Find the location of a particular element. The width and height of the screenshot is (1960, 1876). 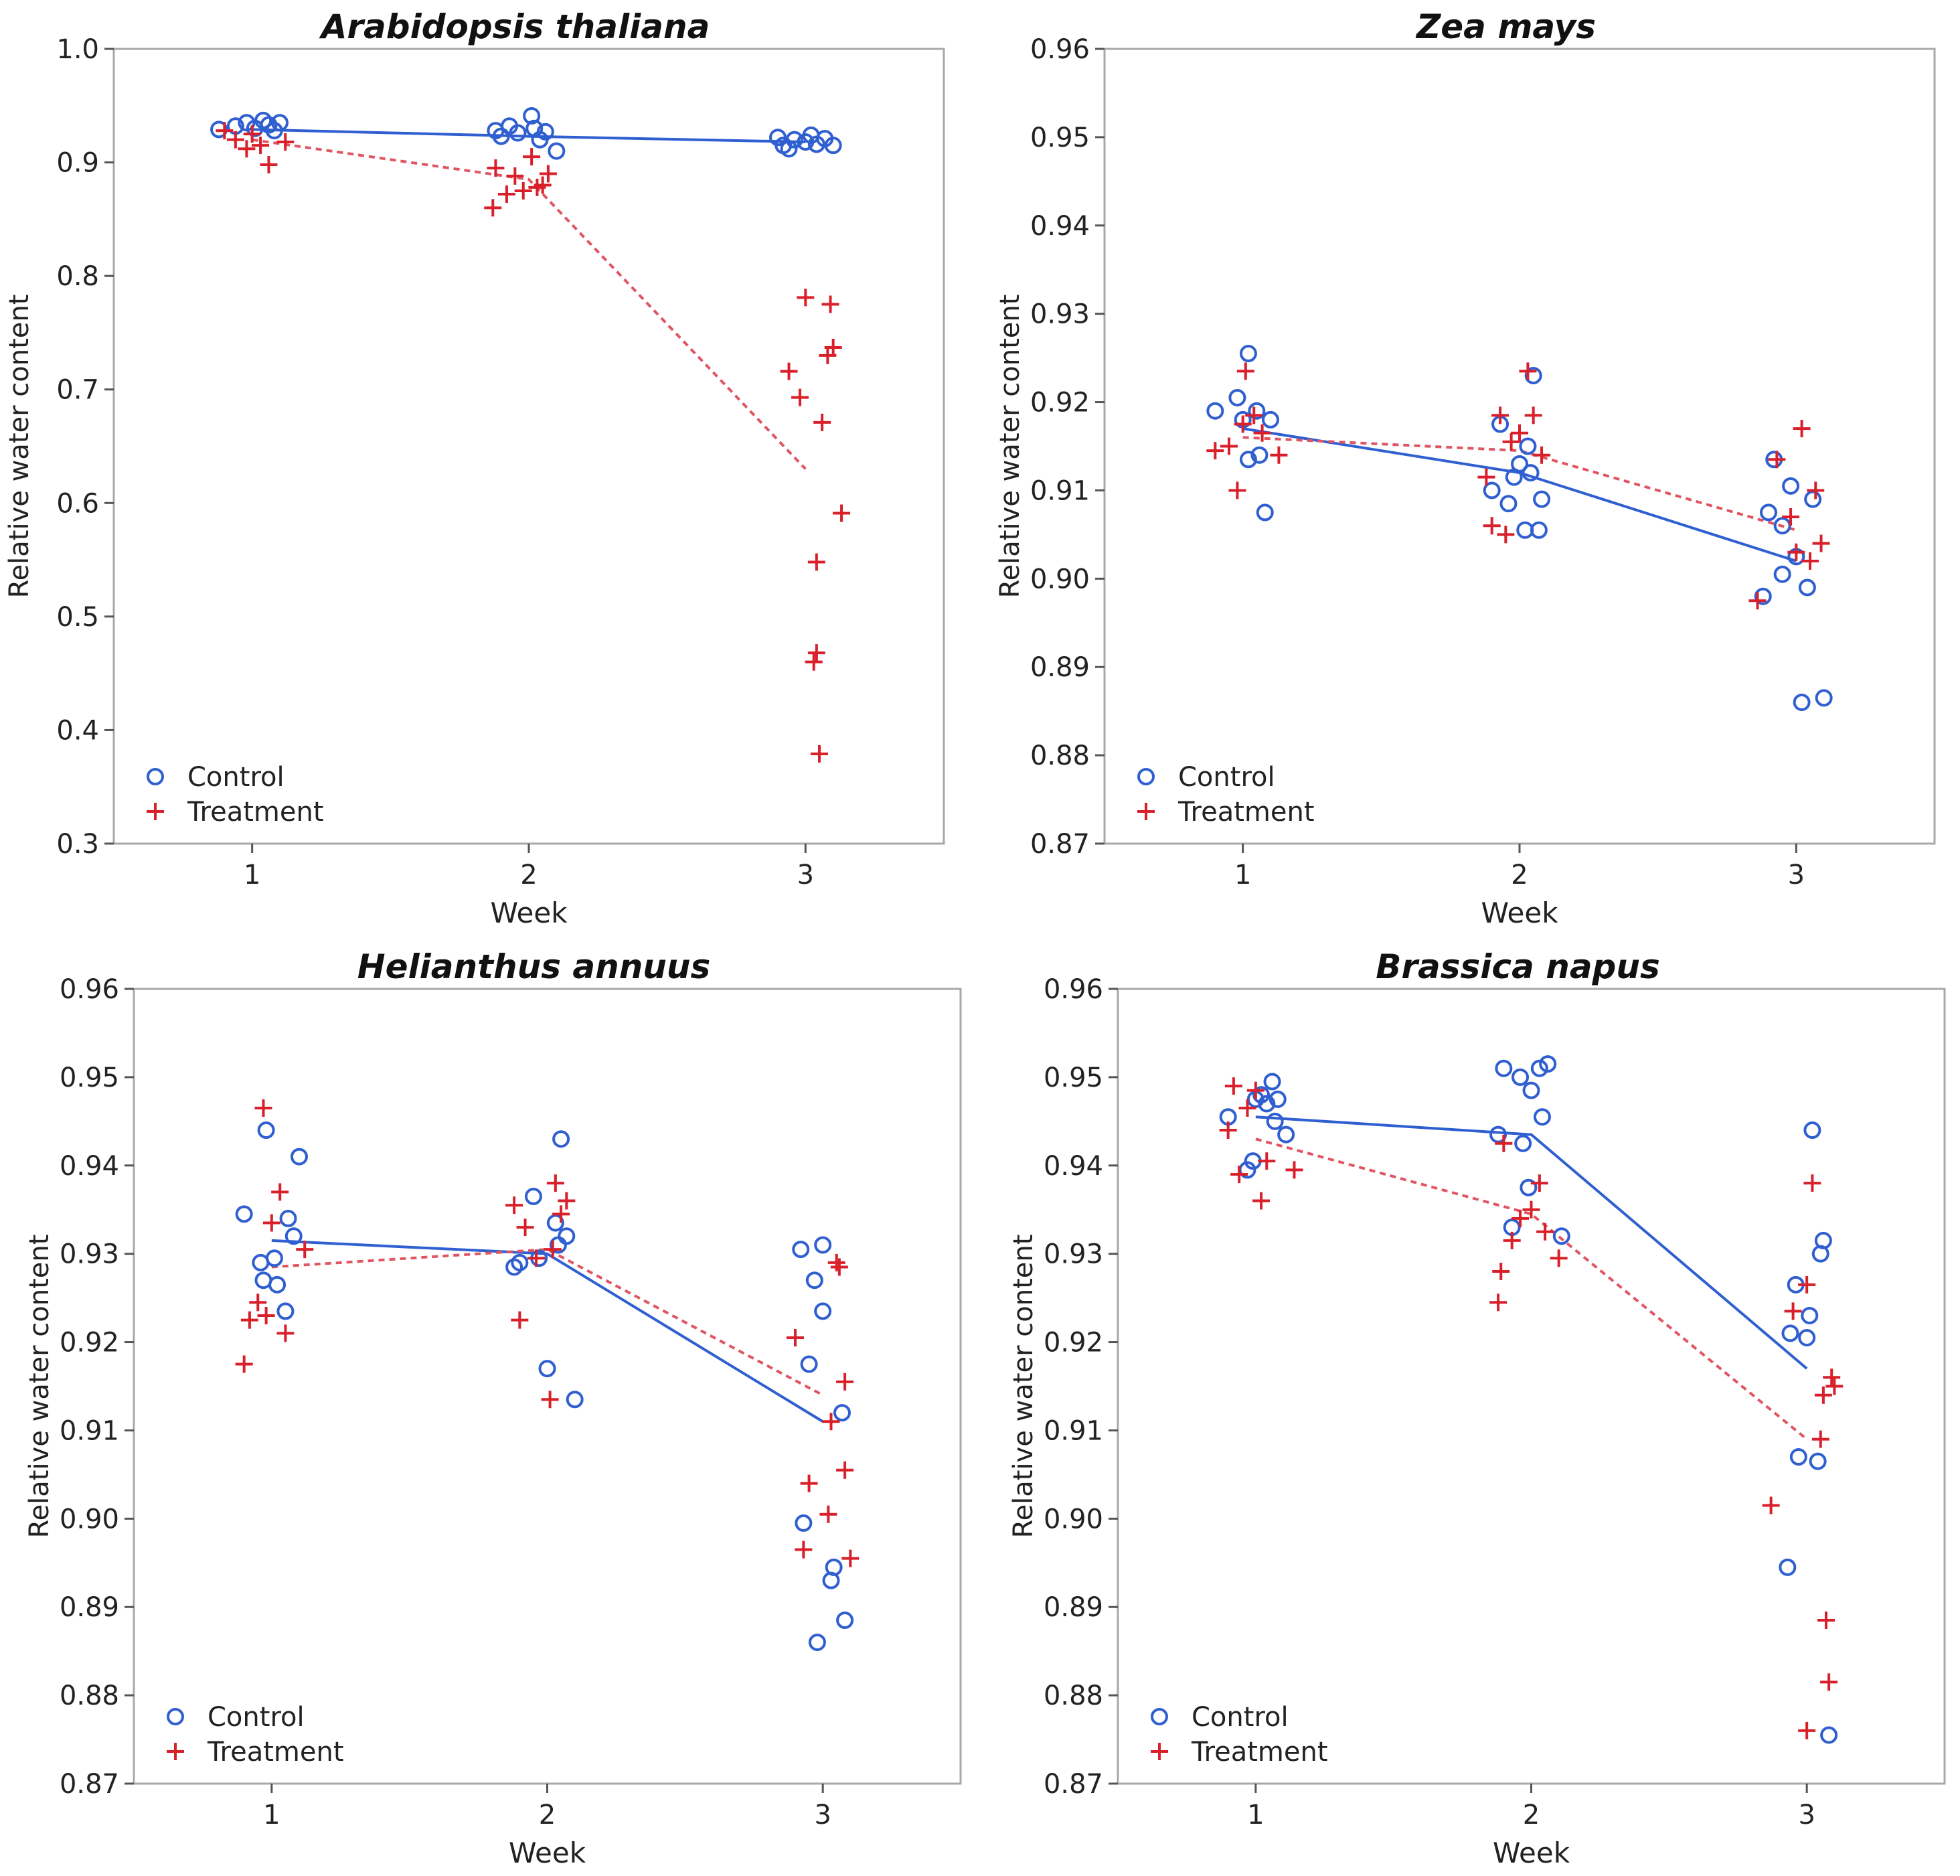

brassica-x-tick-label: 1 is located at coordinates (1255, 1815).